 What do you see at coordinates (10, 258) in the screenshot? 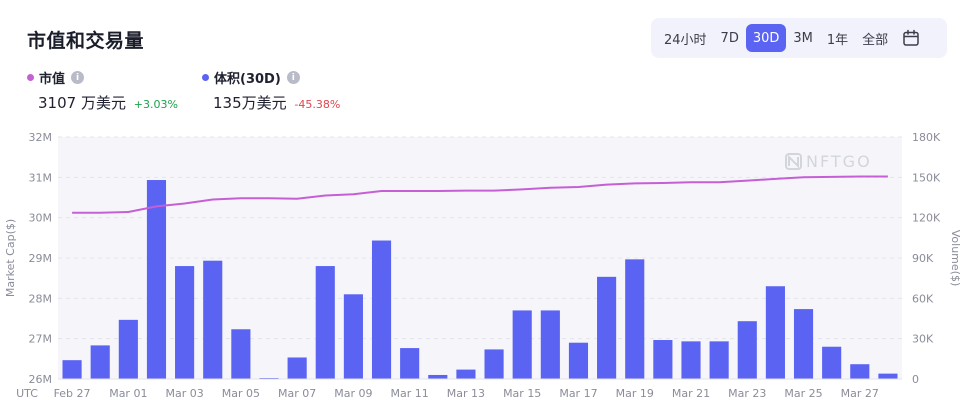
I see `left-axis-label: Market Cap($)` at bounding box center [10, 258].